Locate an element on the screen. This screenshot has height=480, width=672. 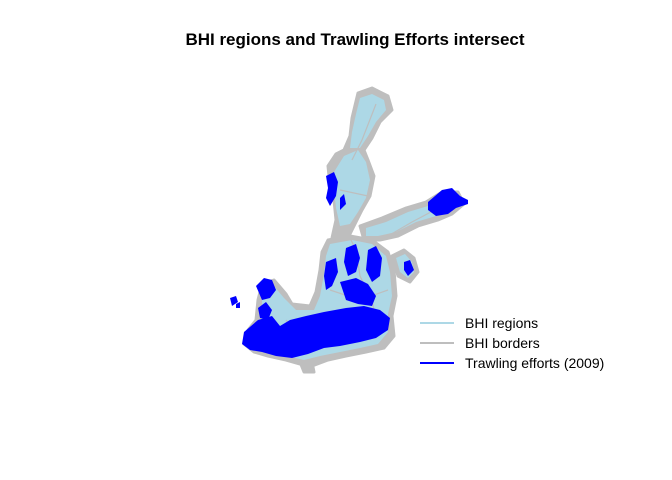
legend-label-trawling: Trawling efforts (2009) is located at coordinates (535, 363).